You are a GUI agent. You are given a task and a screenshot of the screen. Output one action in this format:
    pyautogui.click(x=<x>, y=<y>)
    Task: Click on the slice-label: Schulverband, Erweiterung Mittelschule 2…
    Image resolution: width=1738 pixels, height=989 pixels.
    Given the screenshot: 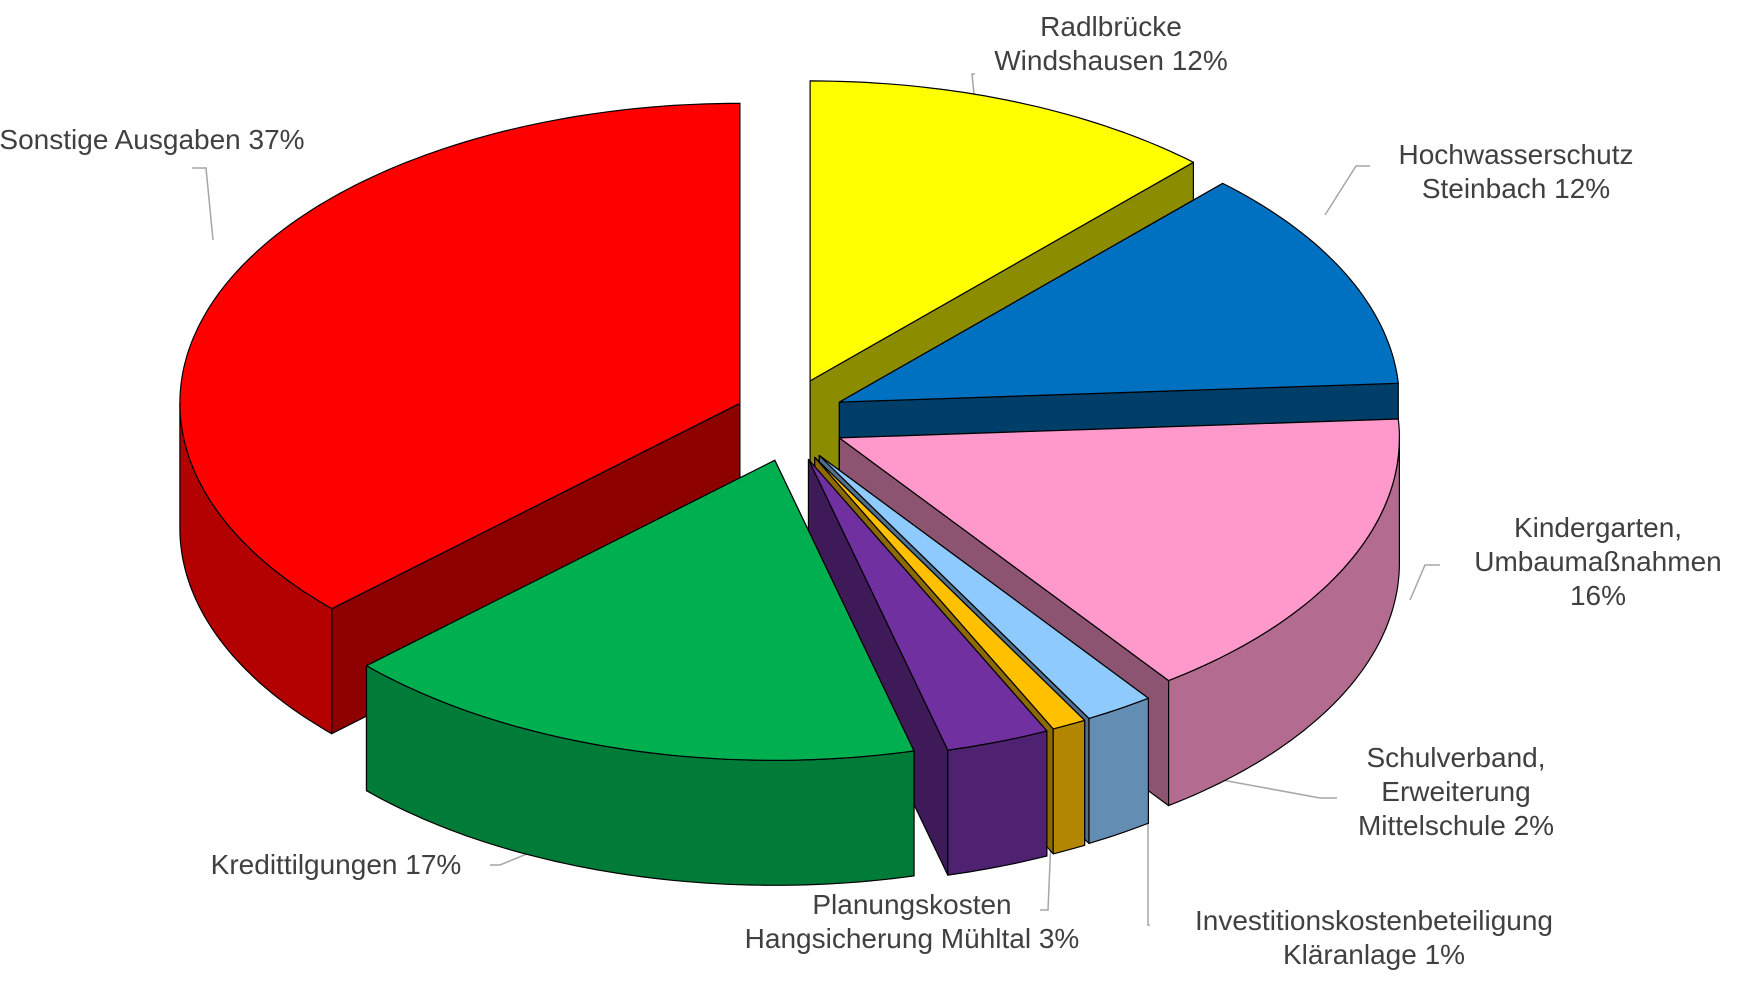 What is the action you would take?
    pyautogui.click(x=1456, y=792)
    